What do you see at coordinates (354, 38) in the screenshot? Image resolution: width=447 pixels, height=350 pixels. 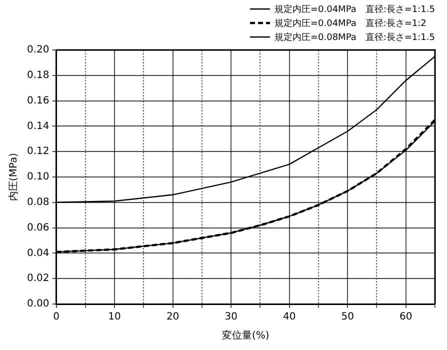 I see `legend-label: 規定内圧=0.08MPa 直径:長さ=1:1.5` at bounding box center [354, 38].